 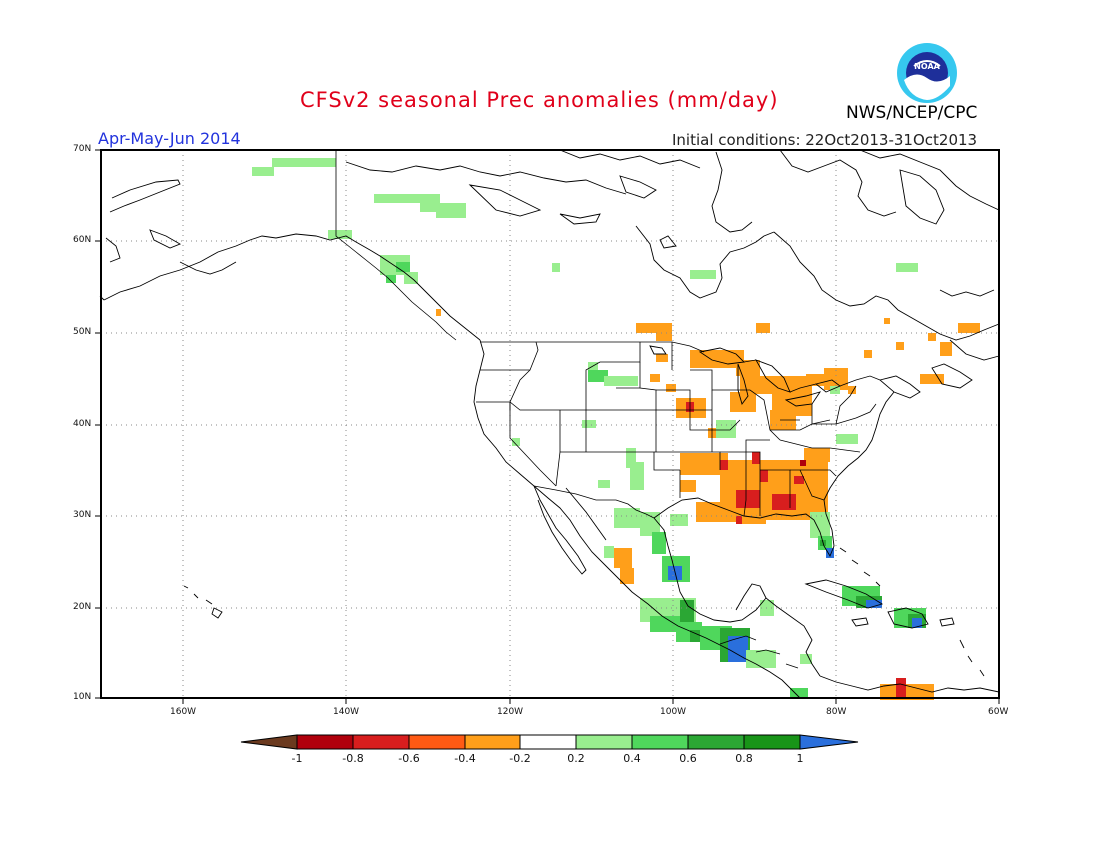 What do you see at coordinates (82, 607) in the screenshot?
I see `lat-label-20n: 20N` at bounding box center [82, 607].